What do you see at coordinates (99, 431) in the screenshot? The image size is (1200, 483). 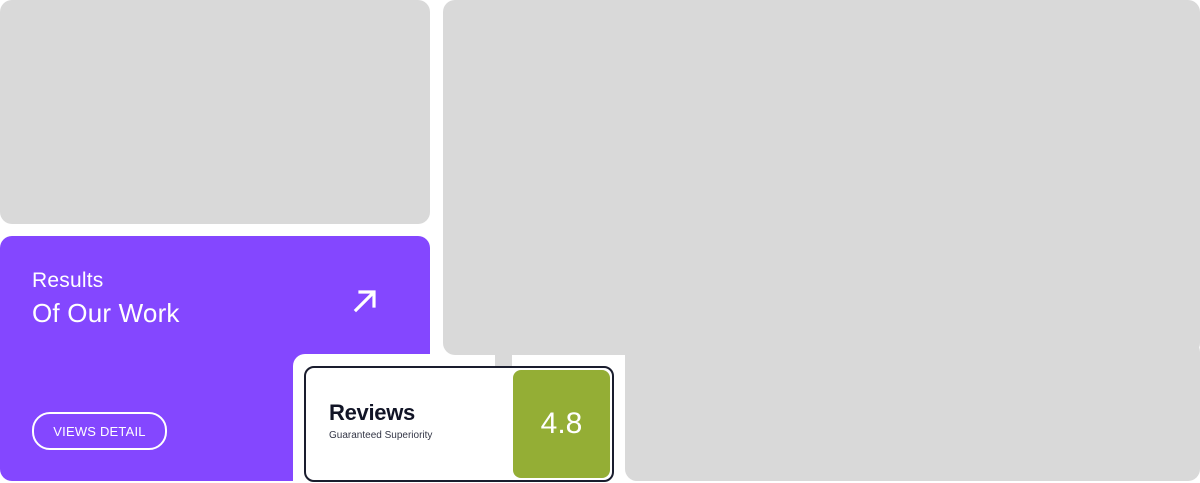 I see `views-detail-button: VIEWS DETAIL` at bounding box center [99, 431].